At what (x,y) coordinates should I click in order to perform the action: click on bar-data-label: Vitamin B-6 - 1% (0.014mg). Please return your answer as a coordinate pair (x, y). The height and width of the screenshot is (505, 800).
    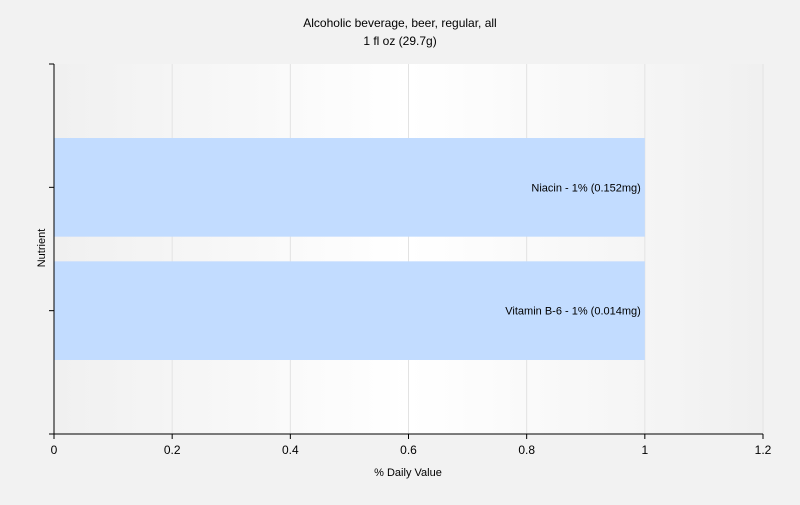
    Looking at the image, I should click on (573, 312).